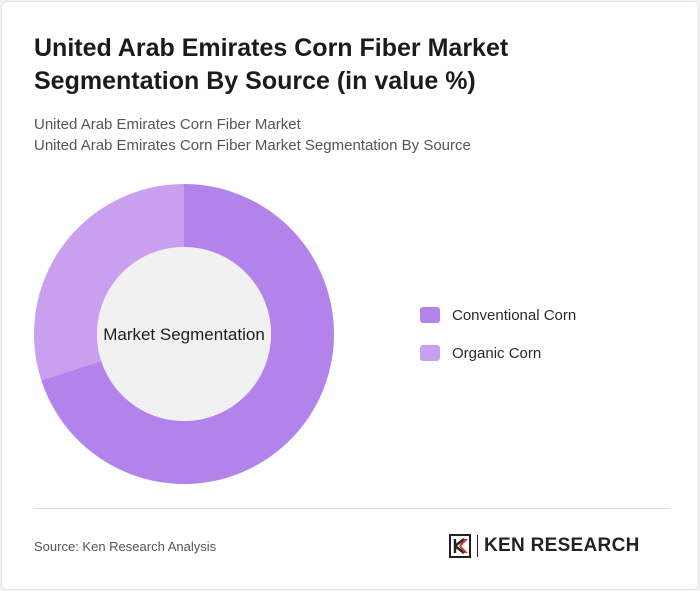  I want to click on donut-hole, so click(184, 334).